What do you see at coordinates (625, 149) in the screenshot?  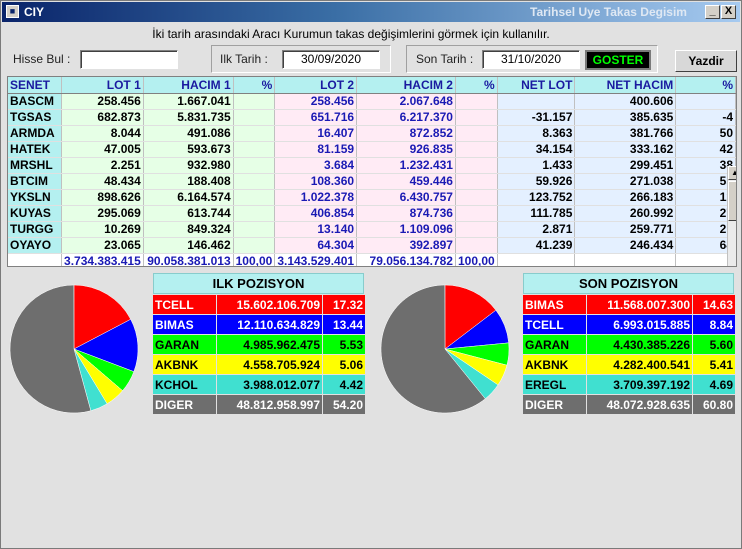 I see `table-cell: 333.162` at bounding box center [625, 149].